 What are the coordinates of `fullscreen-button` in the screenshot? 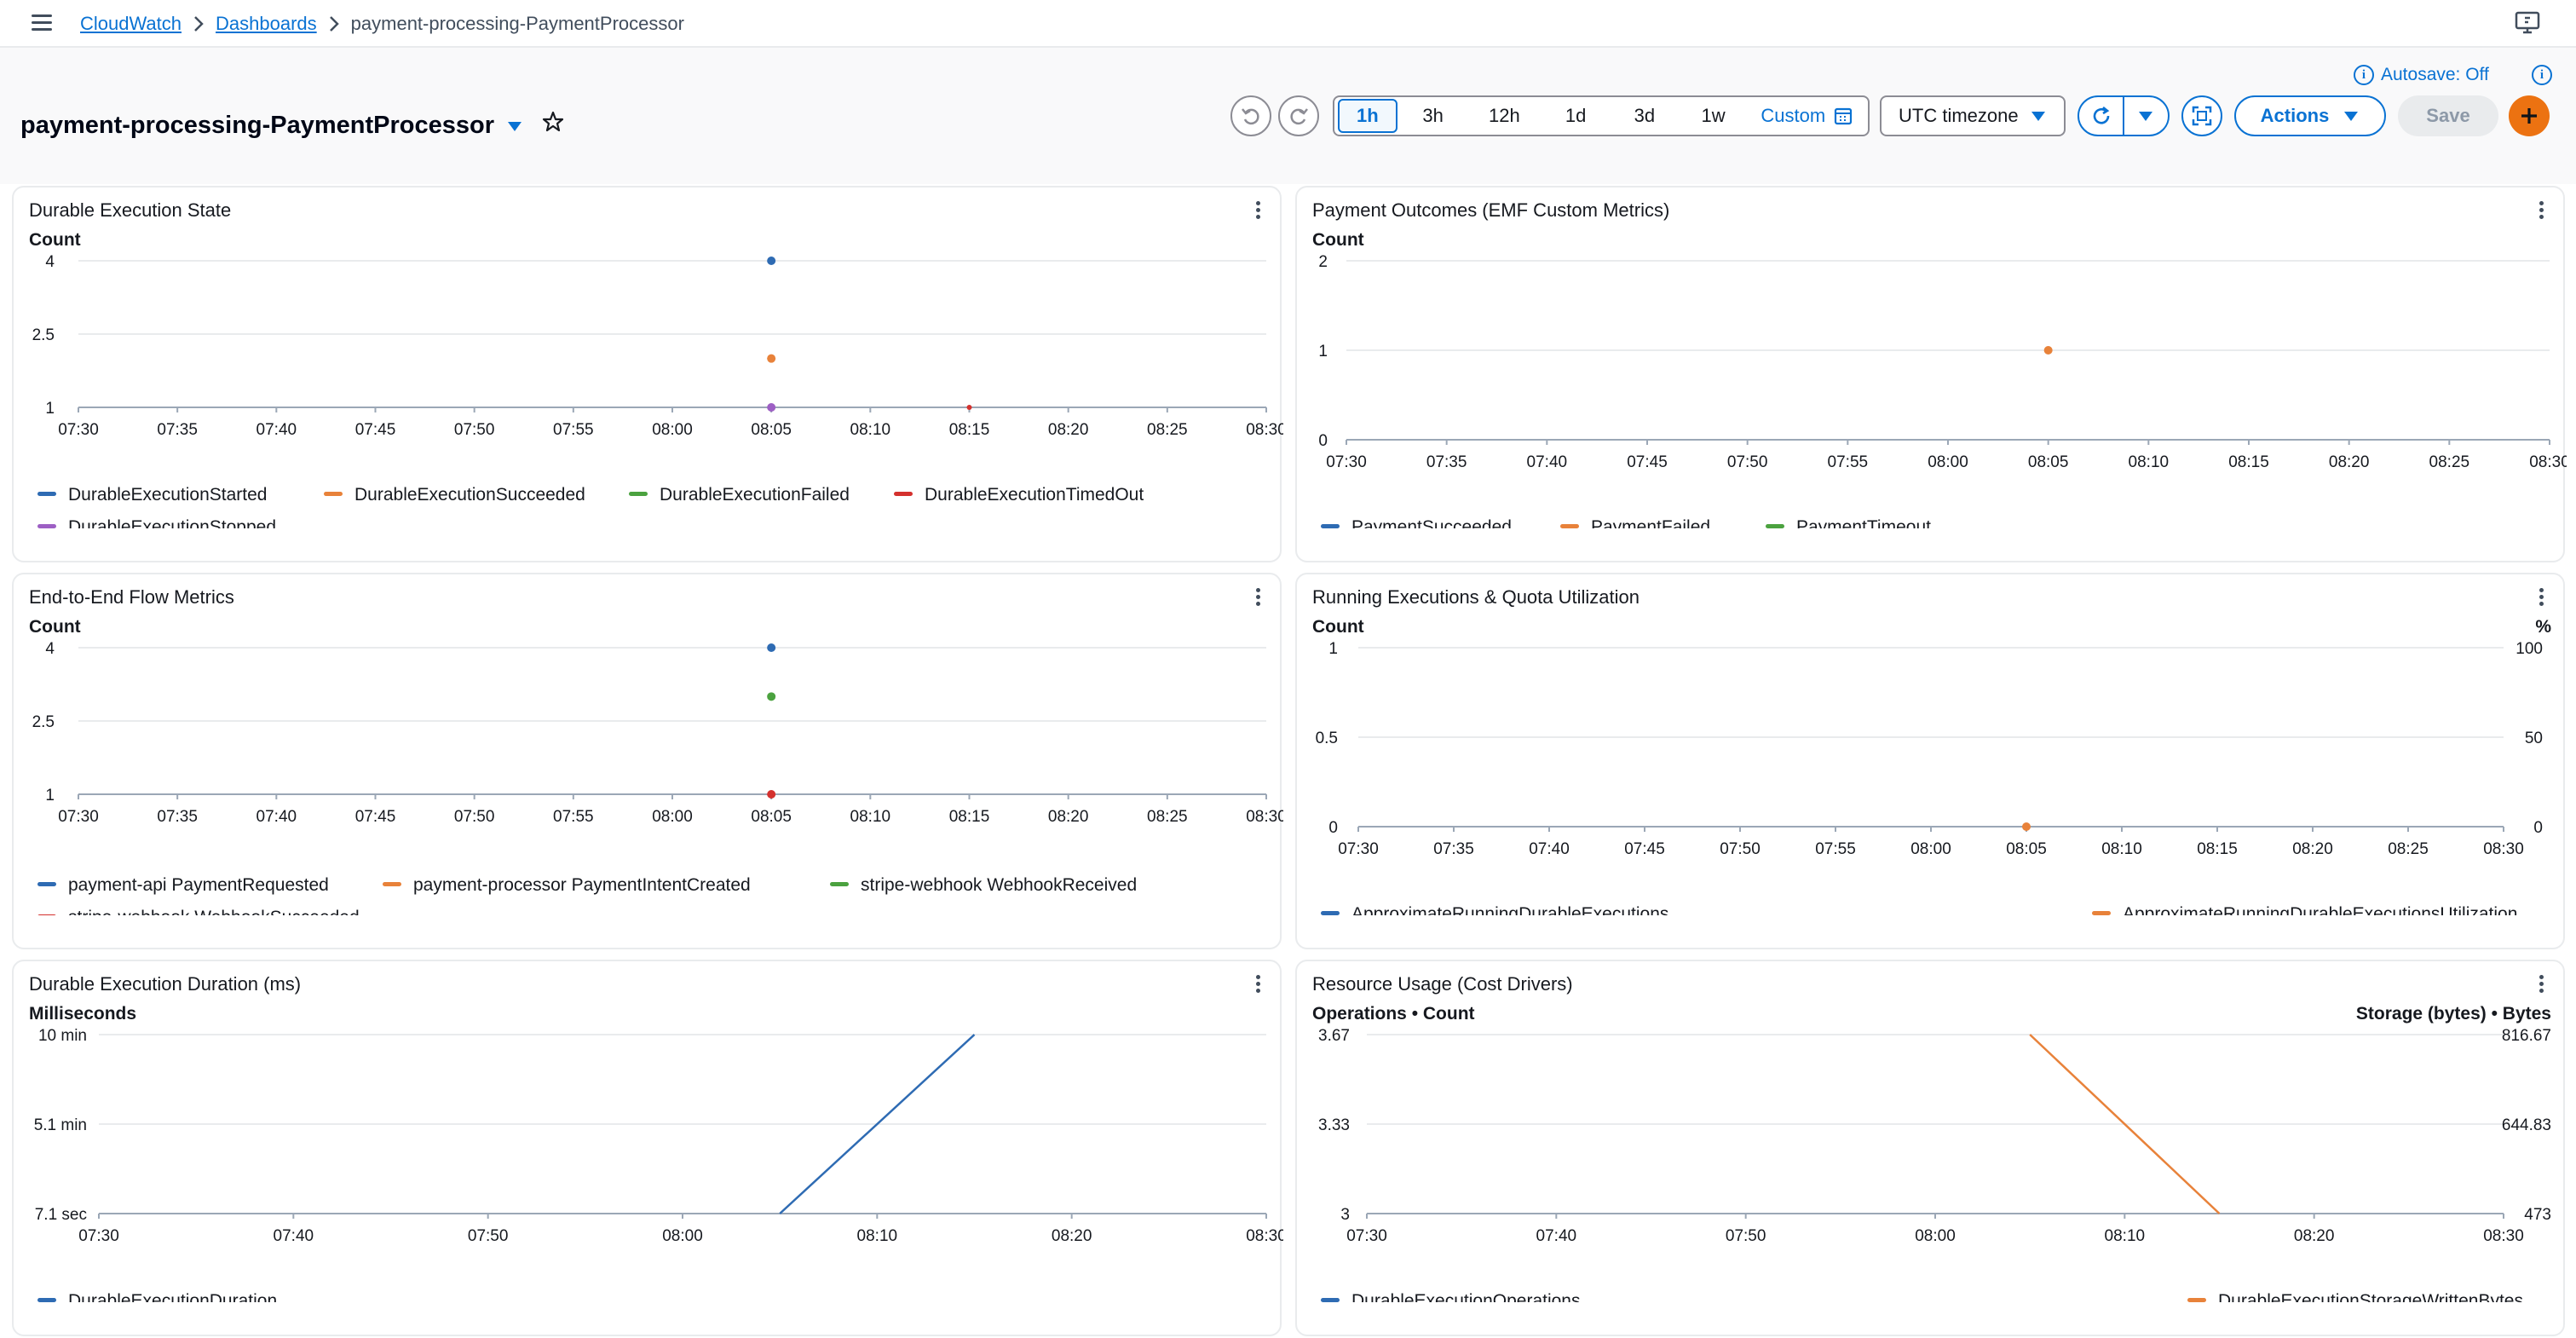 It's located at (2201, 116).